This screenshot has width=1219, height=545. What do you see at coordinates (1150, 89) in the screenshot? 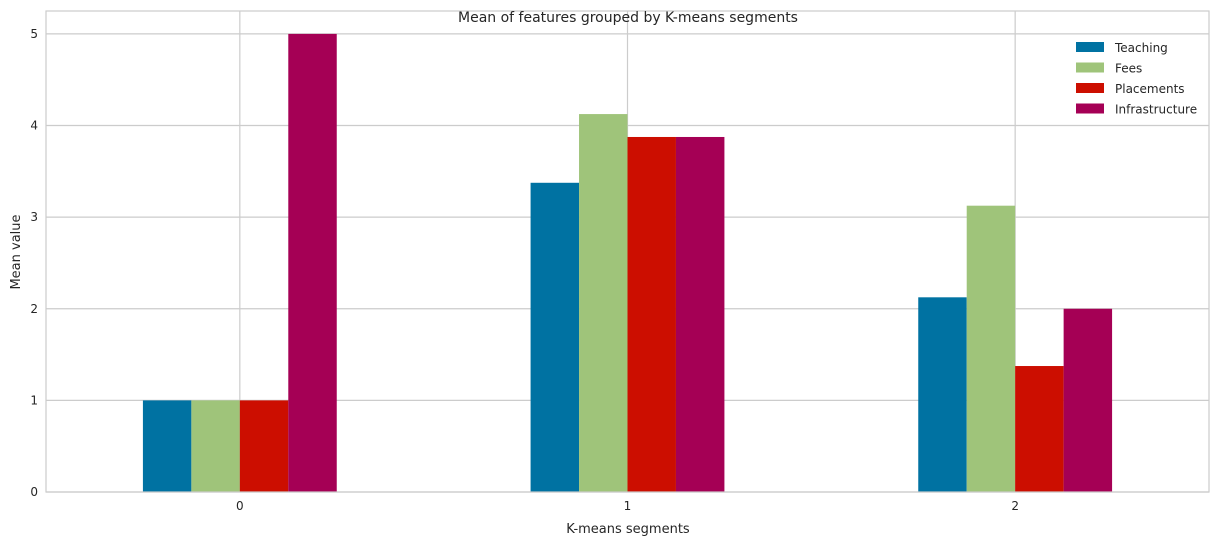
I see `legend-label: Placements` at bounding box center [1150, 89].